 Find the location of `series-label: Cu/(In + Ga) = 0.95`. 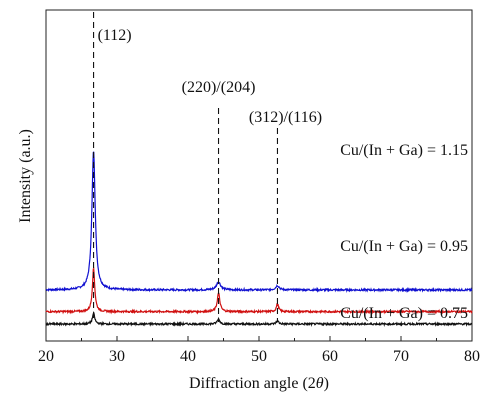

series-label: Cu/(In + Ga) = 0.95 is located at coordinates (404, 246).